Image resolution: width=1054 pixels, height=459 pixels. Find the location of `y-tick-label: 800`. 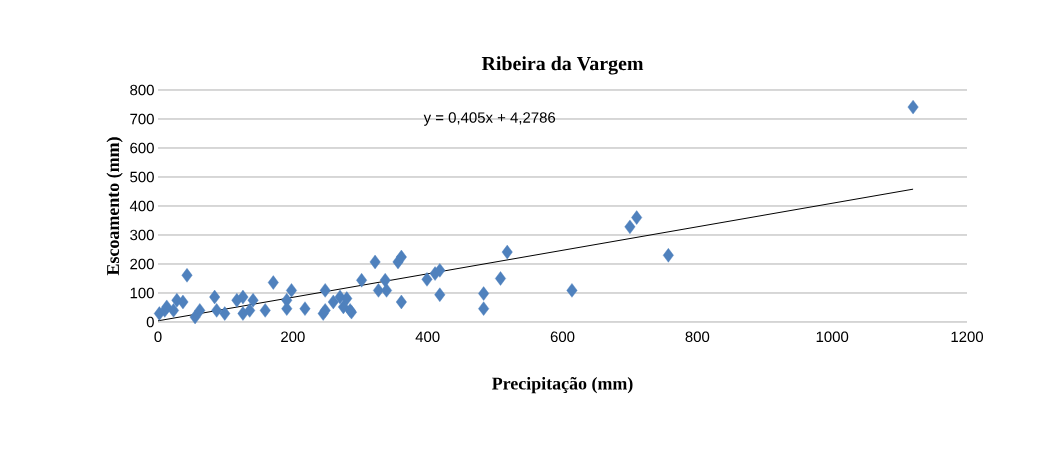

y-tick-label: 800 is located at coordinates (142, 90).